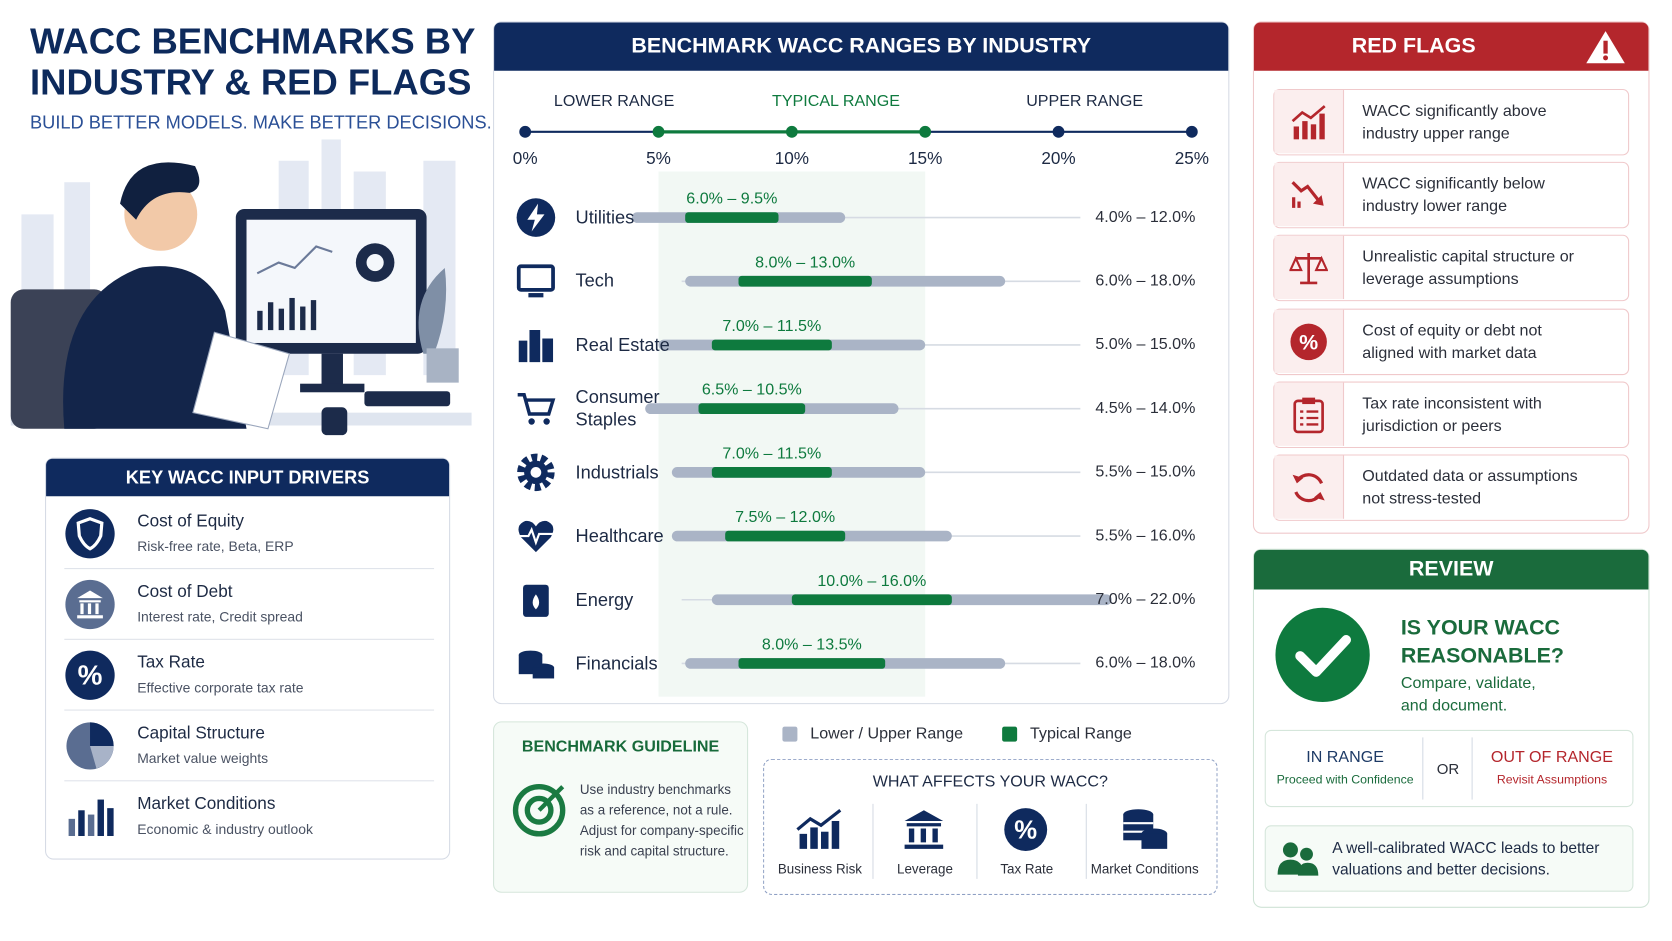  I want to click on typical-label: 7.5% – 12.0%, so click(785, 517).